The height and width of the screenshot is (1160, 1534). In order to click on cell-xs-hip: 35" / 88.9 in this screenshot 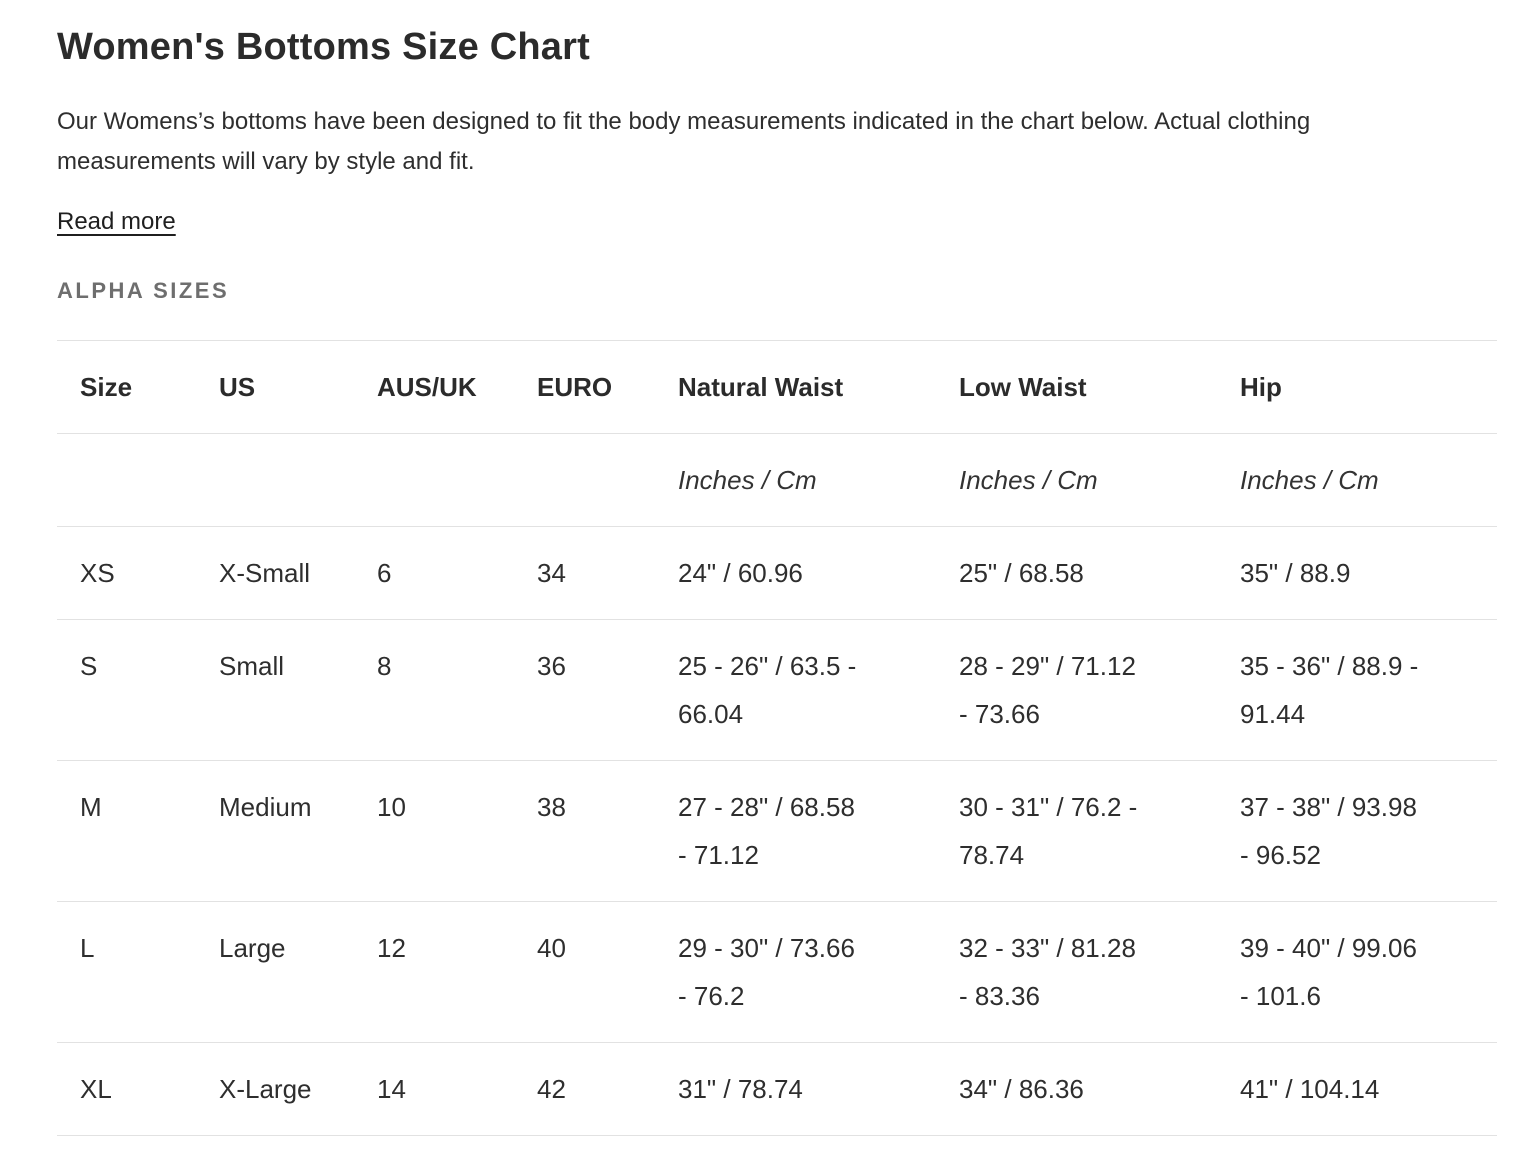, I will do `click(1295, 573)`.